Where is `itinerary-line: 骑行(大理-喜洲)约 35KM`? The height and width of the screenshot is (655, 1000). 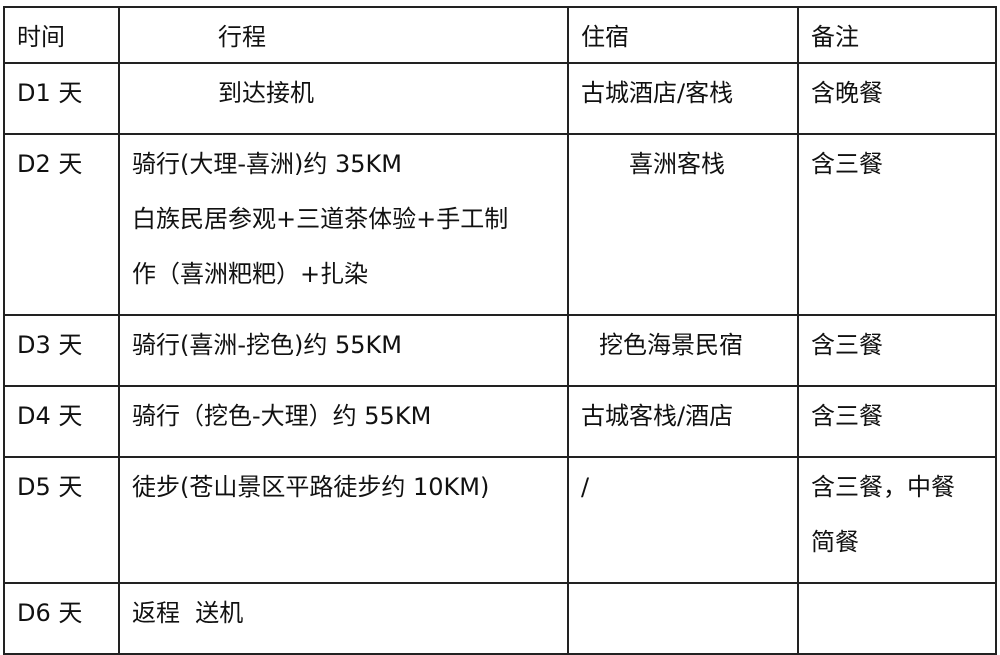
itinerary-line: 骑行(大理-喜洲)约 35KM is located at coordinates (267, 164).